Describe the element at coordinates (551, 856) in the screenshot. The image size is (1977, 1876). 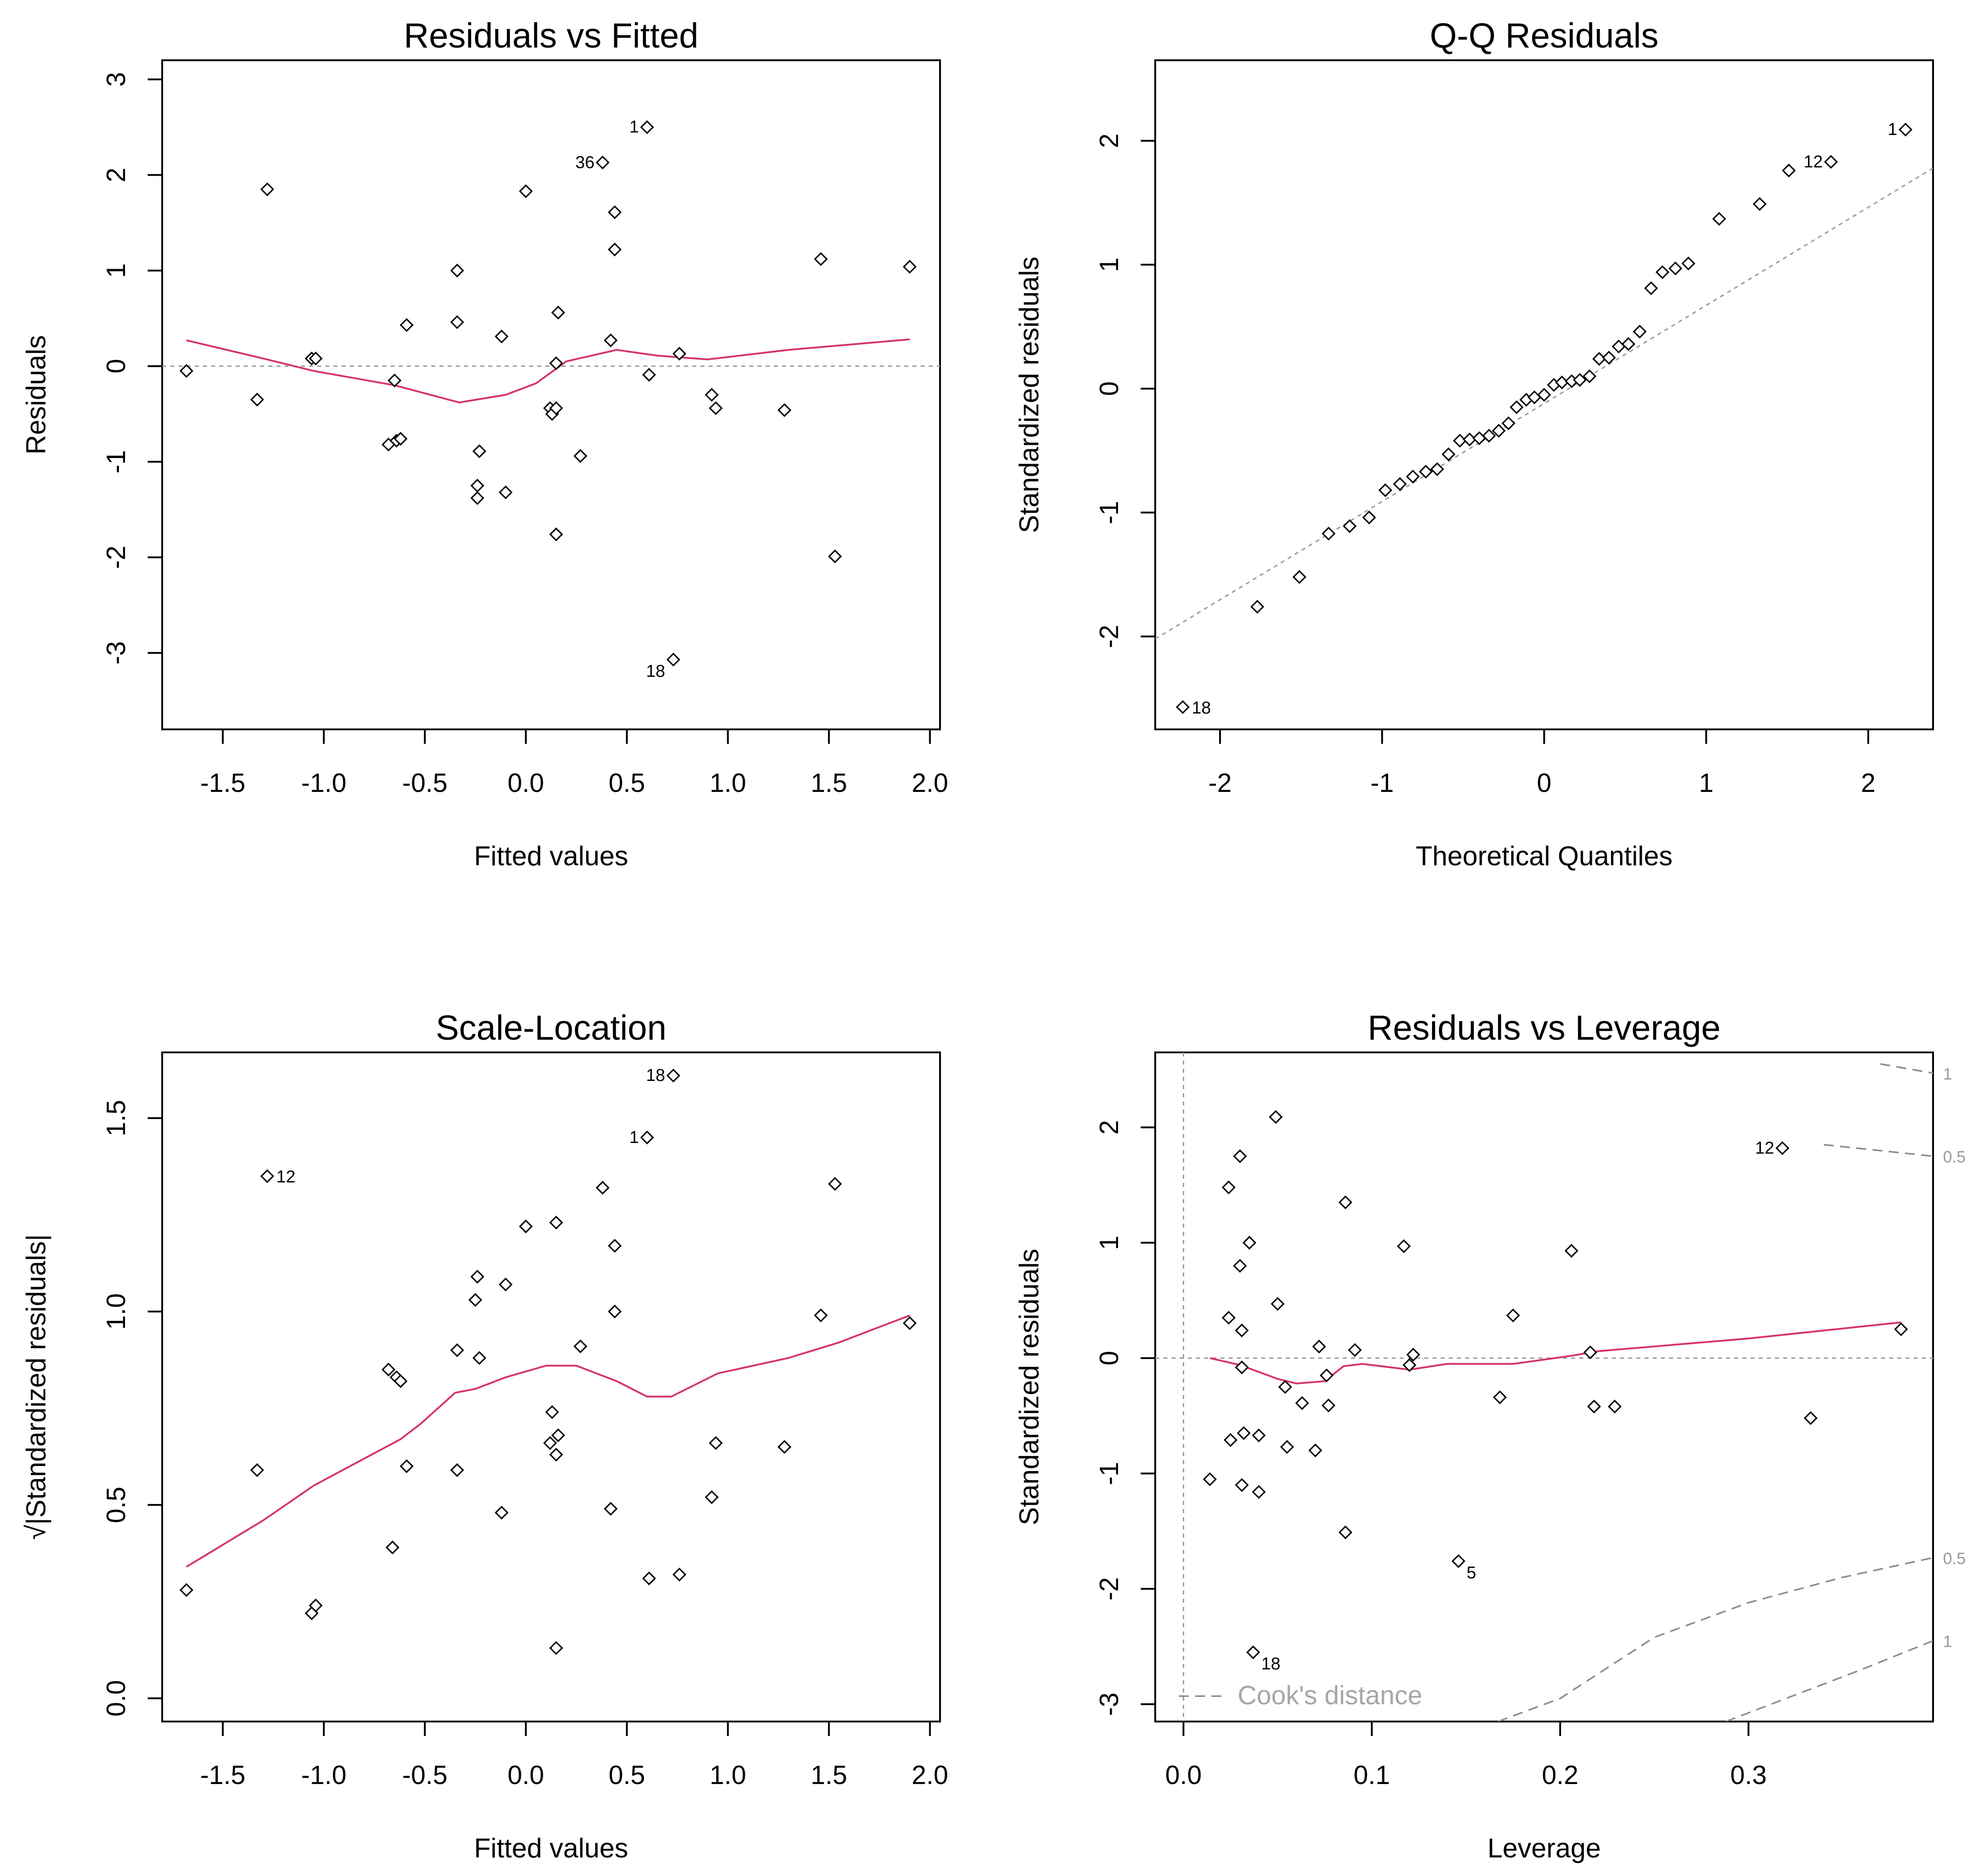
I see `x-axis-label: Fitted values` at that location.